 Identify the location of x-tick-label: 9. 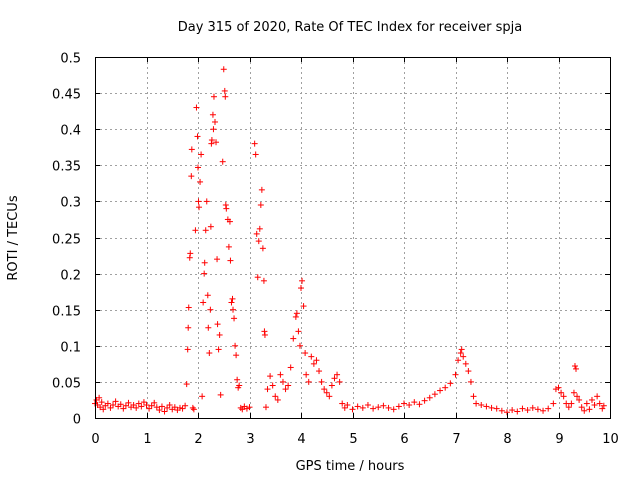
(559, 439).